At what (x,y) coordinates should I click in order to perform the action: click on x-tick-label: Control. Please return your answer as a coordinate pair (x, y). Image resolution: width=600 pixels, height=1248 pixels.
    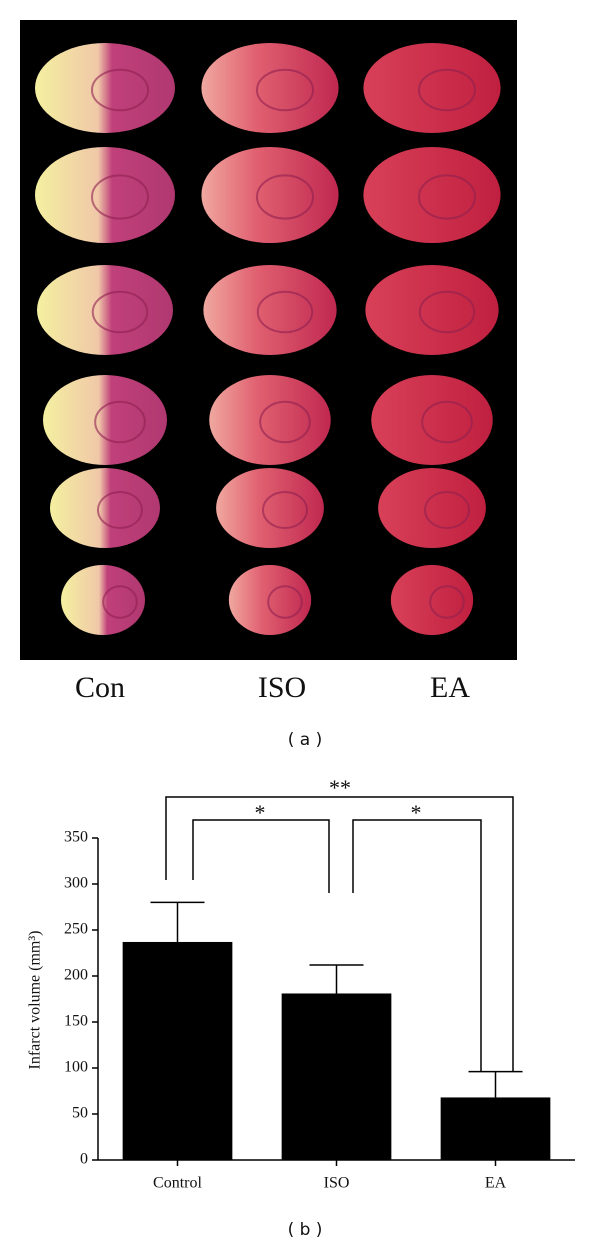
    Looking at the image, I should click on (177, 1183).